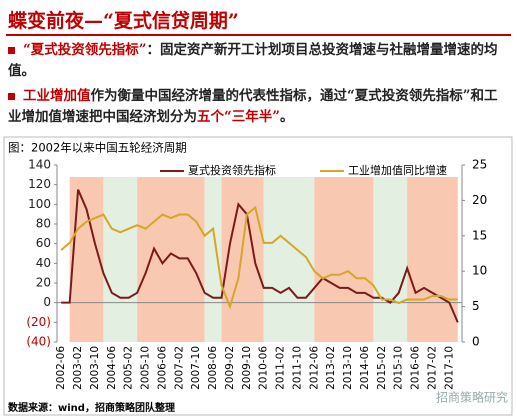  I want to click on legend-label: 工业增加值同比增速, so click(397, 170).